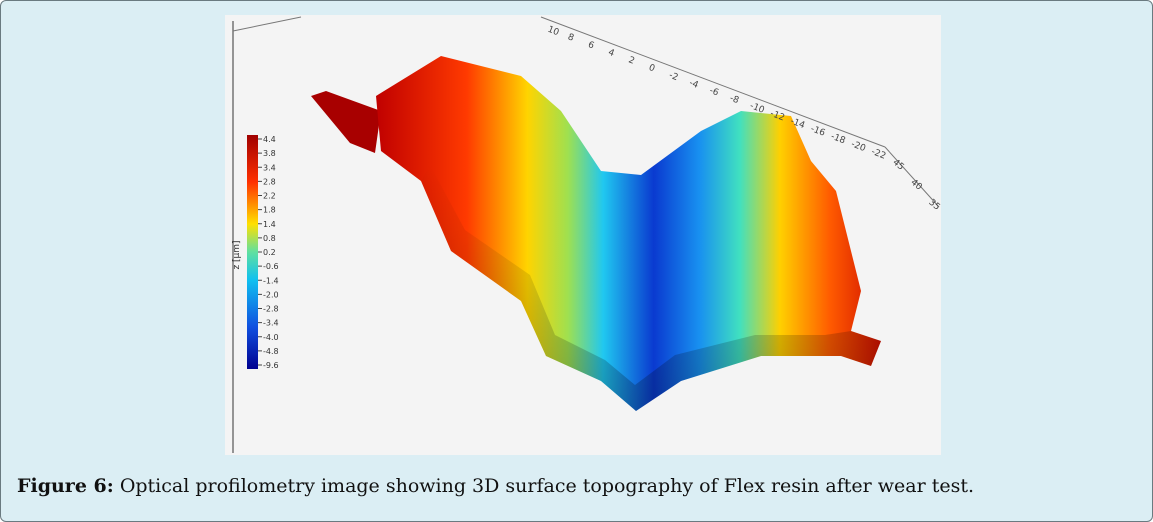 Image resolution: width=1153 pixels, height=522 pixels. I want to click on colorbar-label: 1.8, so click(269, 210).